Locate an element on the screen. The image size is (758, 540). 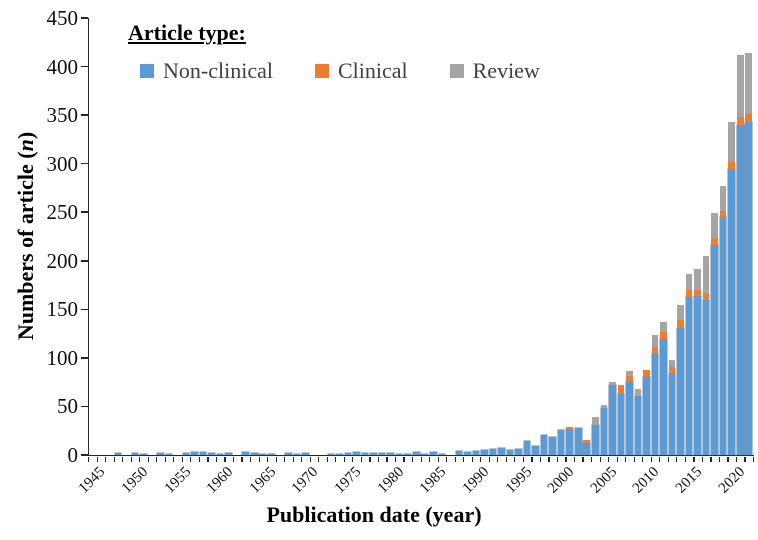
bar-segment-non-clinical-2000 is located at coordinates (561, 442).